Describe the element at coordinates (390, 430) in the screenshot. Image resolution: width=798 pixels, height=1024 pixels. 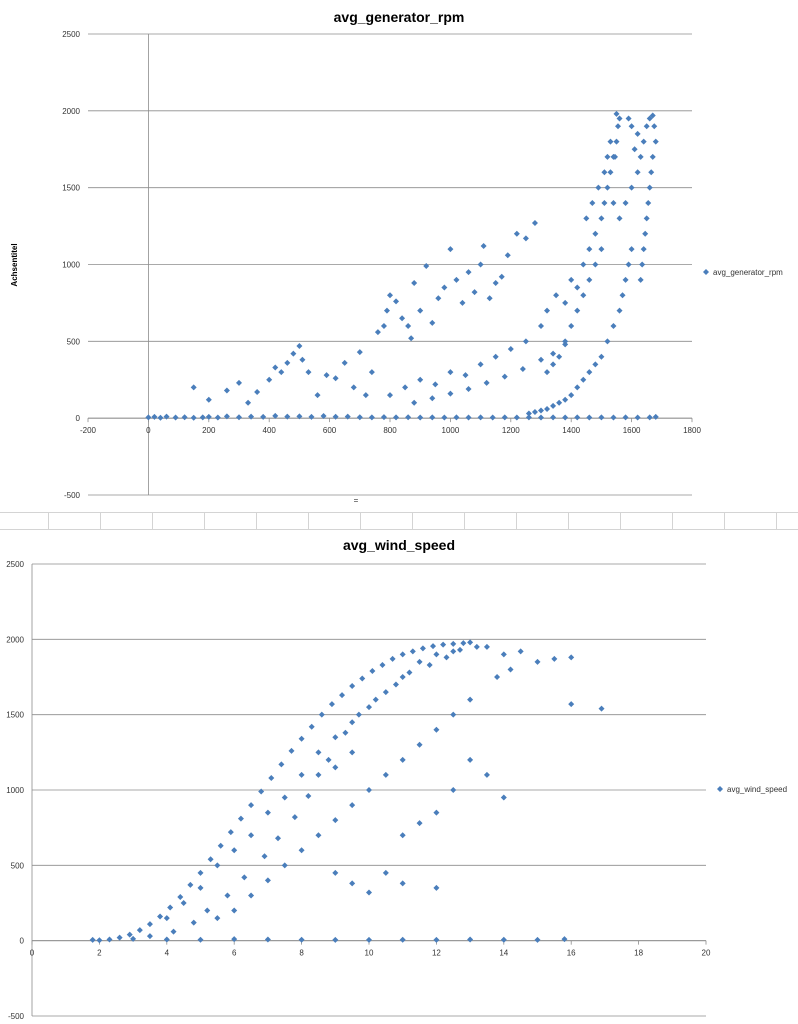
I see `x-tick-label: 800` at that location.